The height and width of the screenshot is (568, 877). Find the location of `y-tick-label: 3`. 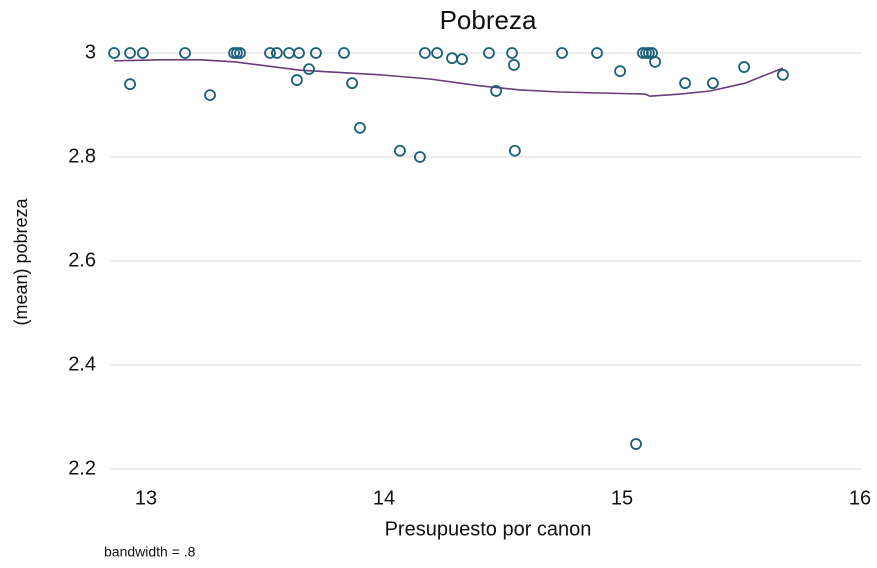

y-tick-label: 3 is located at coordinates (90, 52).